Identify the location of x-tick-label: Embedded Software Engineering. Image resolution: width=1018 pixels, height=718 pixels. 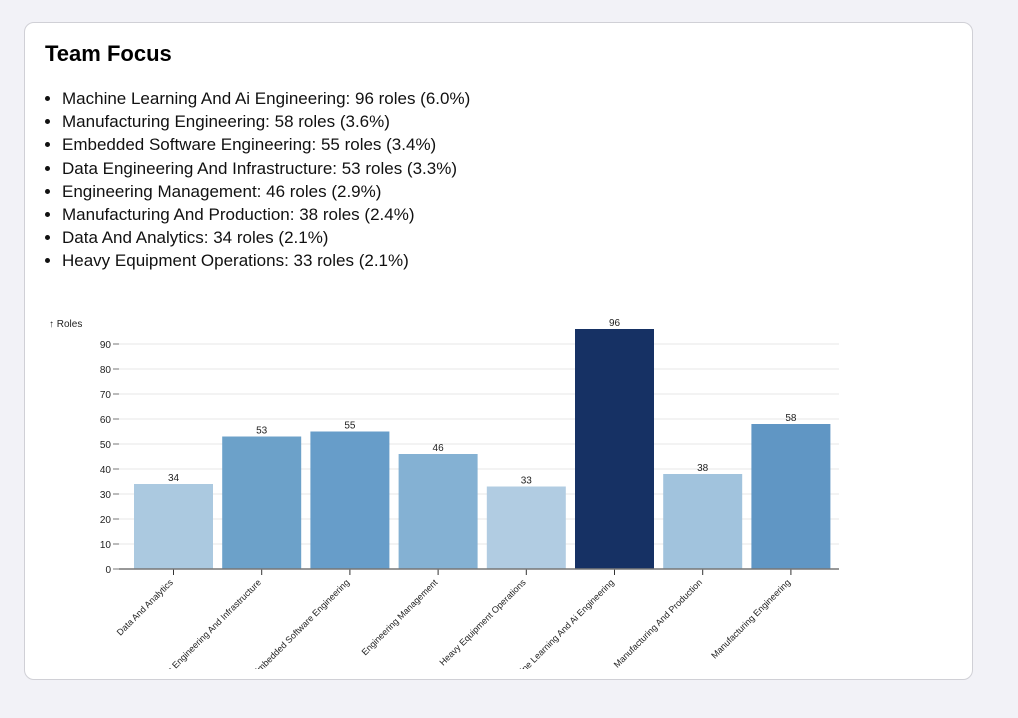
(301, 623).